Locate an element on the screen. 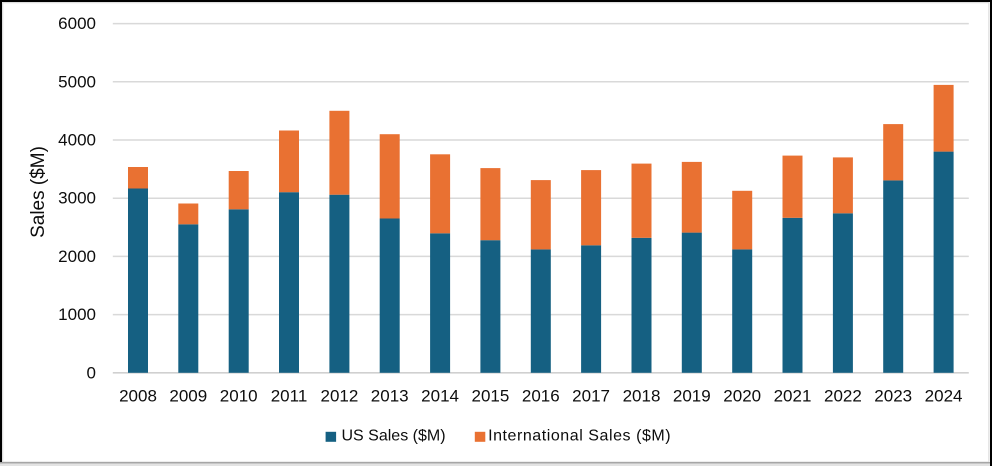  svg-text: 2021 is located at coordinates (793, 396).